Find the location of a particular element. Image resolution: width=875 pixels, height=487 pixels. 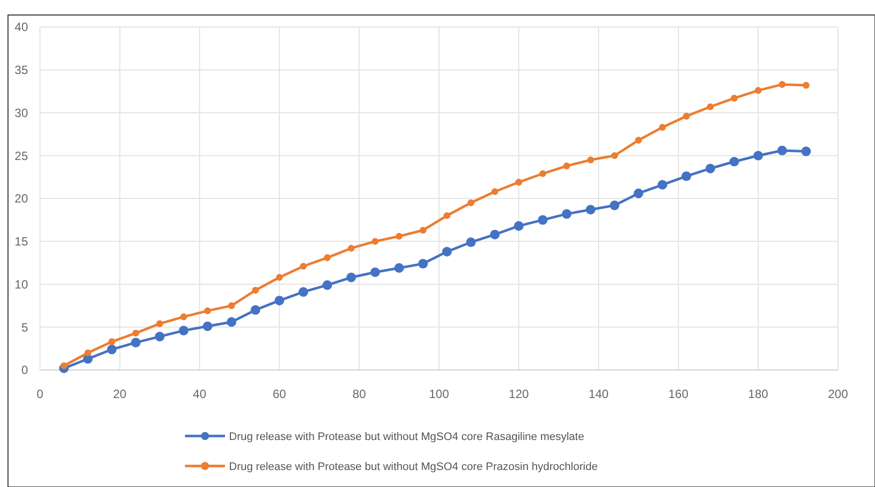

y-tick-label: 10 is located at coordinates (21, 284).